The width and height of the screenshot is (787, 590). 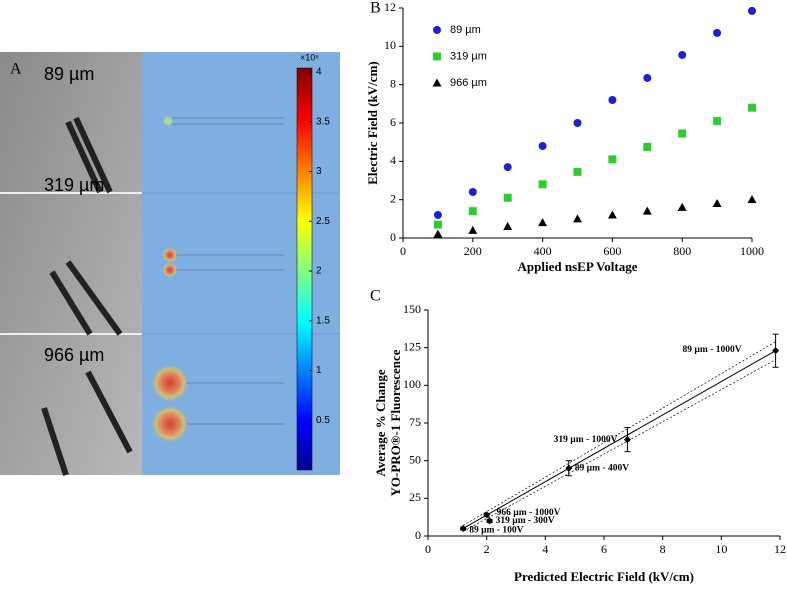 What do you see at coordinates (412, 384) in the screenshot?
I see `y-tick-label: 100` at bounding box center [412, 384].